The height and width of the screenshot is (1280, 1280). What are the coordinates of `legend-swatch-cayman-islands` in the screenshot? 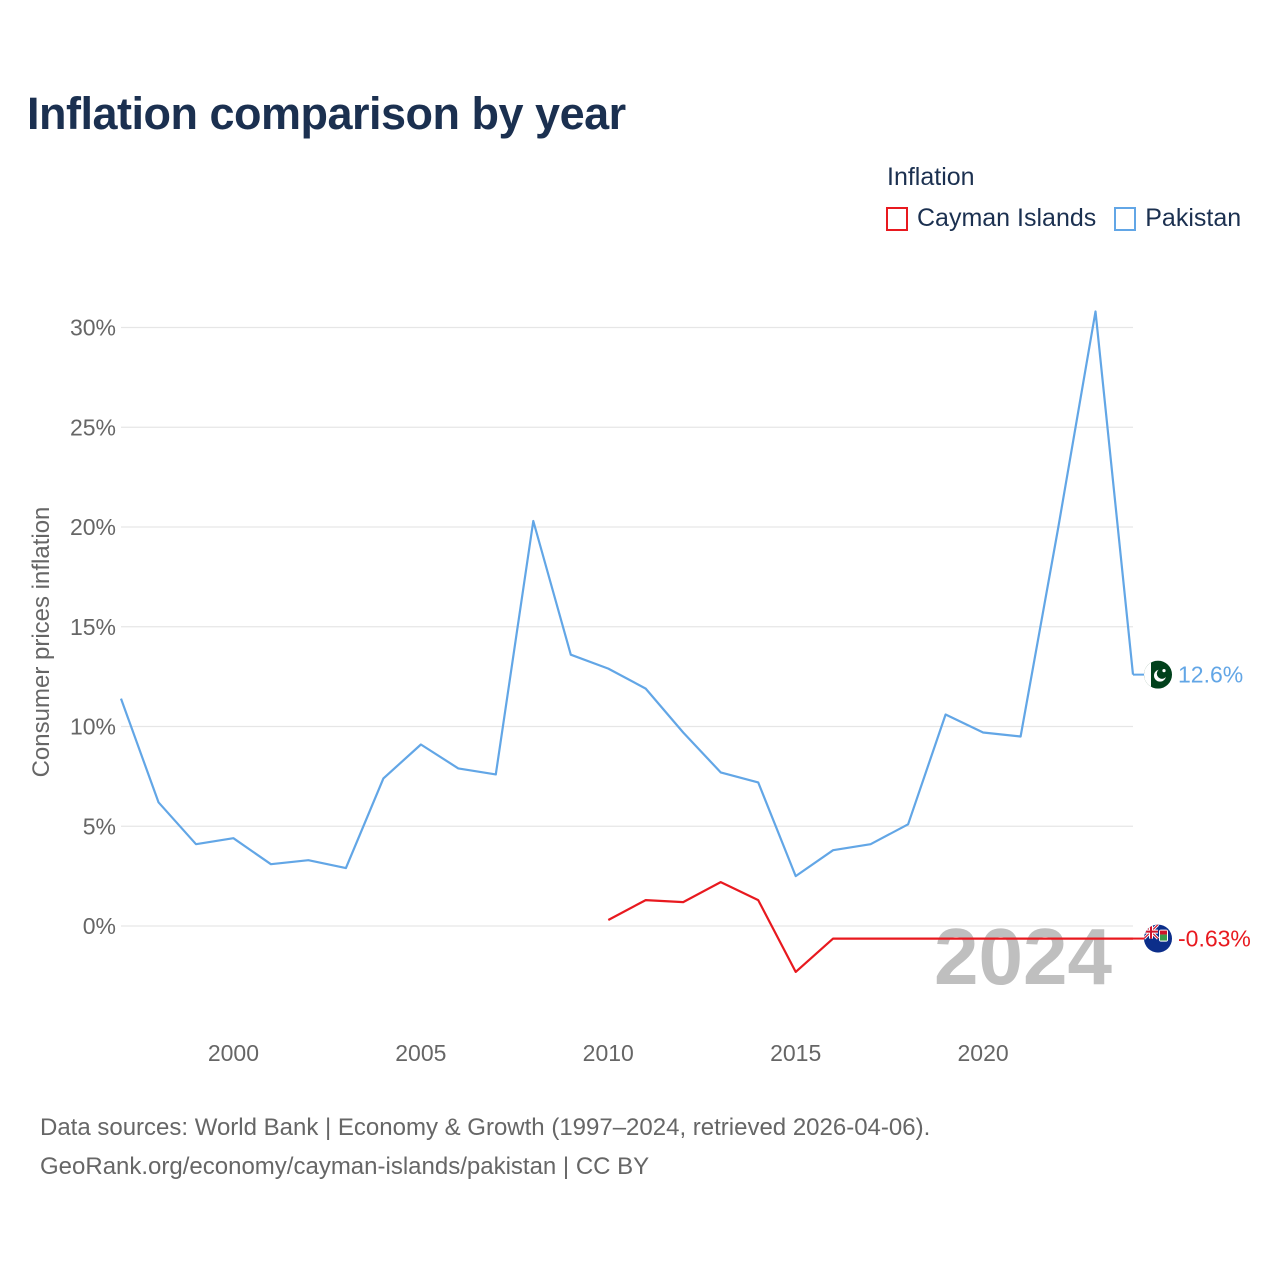 It's located at (897, 218).